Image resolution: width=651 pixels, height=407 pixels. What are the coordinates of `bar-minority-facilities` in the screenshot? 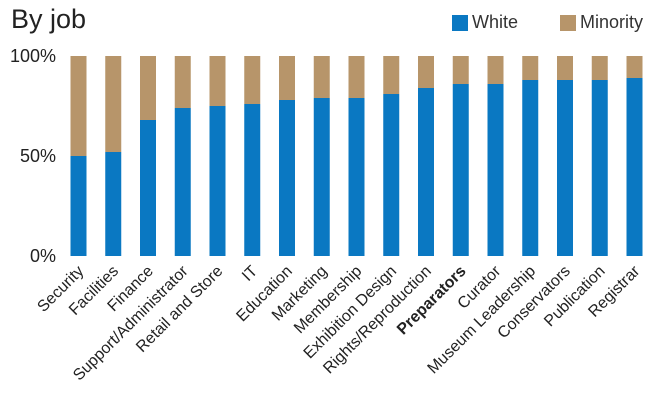 It's located at (113, 104).